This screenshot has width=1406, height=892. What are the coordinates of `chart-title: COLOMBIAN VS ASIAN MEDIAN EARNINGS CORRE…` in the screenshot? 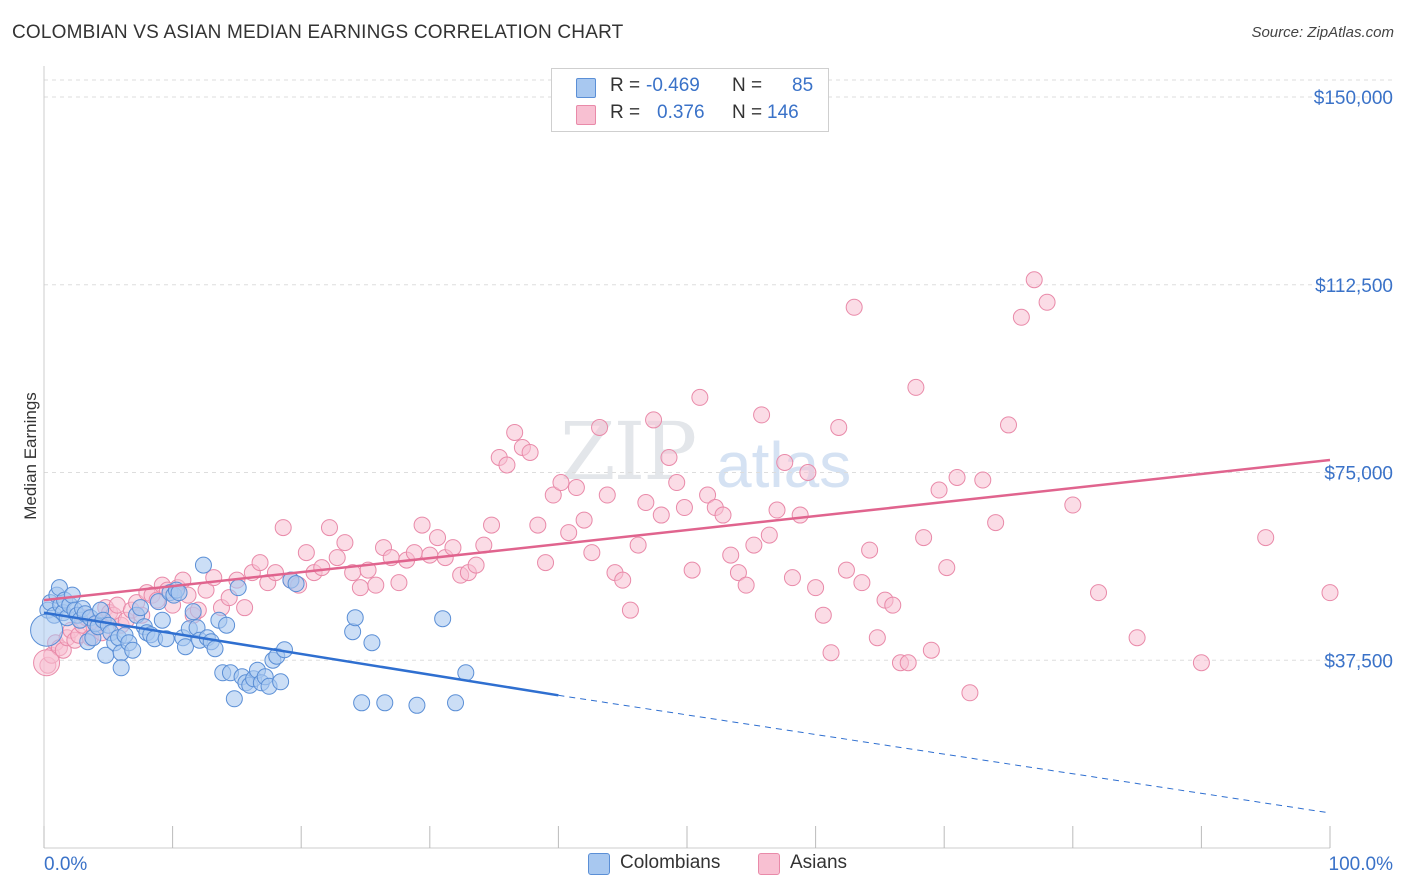 It's located at (318, 32).